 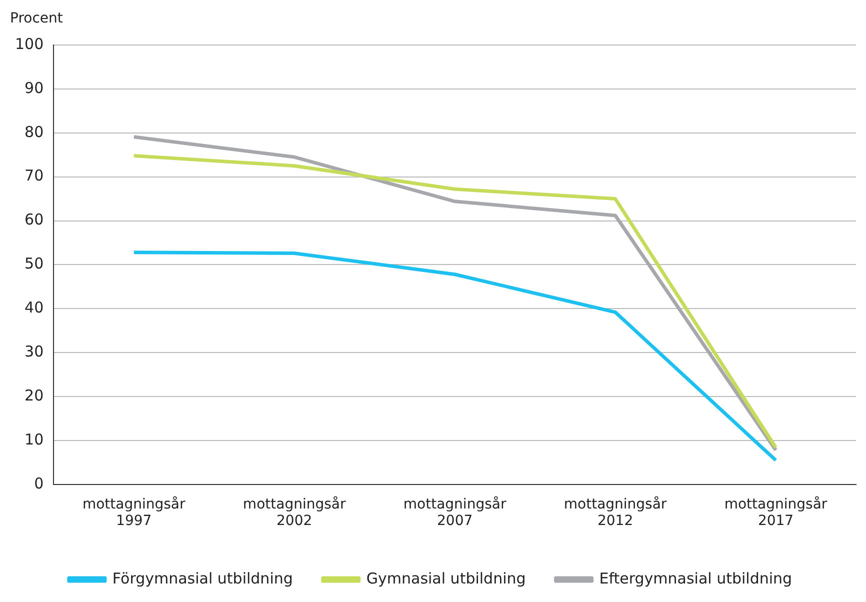 I want to click on y-tick-label: 100, so click(x=29, y=43).